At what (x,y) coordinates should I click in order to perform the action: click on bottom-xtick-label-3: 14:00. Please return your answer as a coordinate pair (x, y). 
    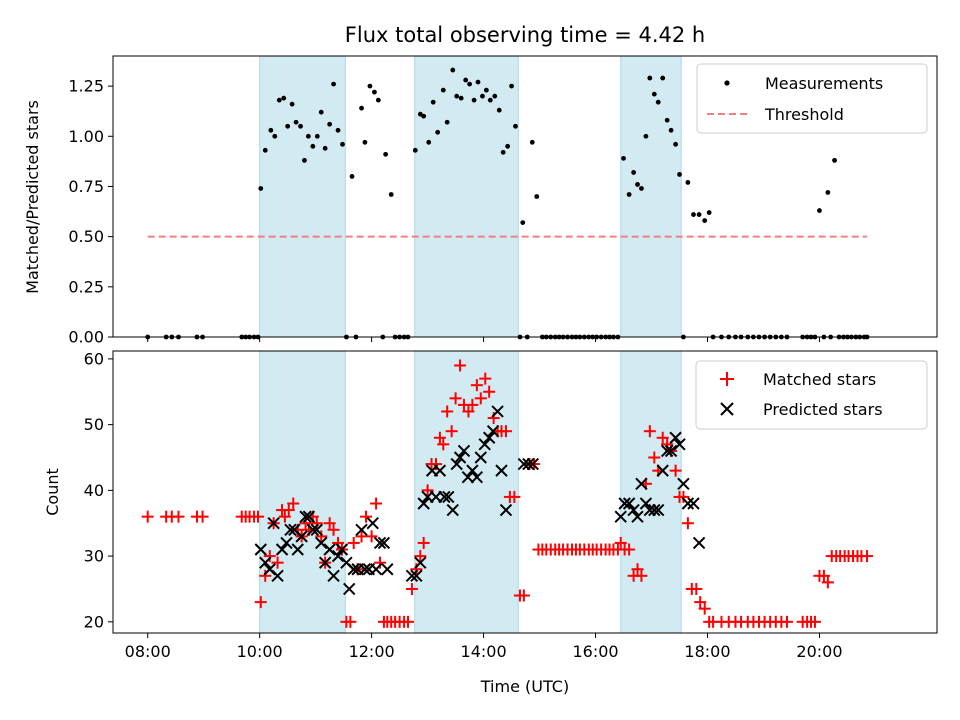
    Looking at the image, I should click on (484, 651).